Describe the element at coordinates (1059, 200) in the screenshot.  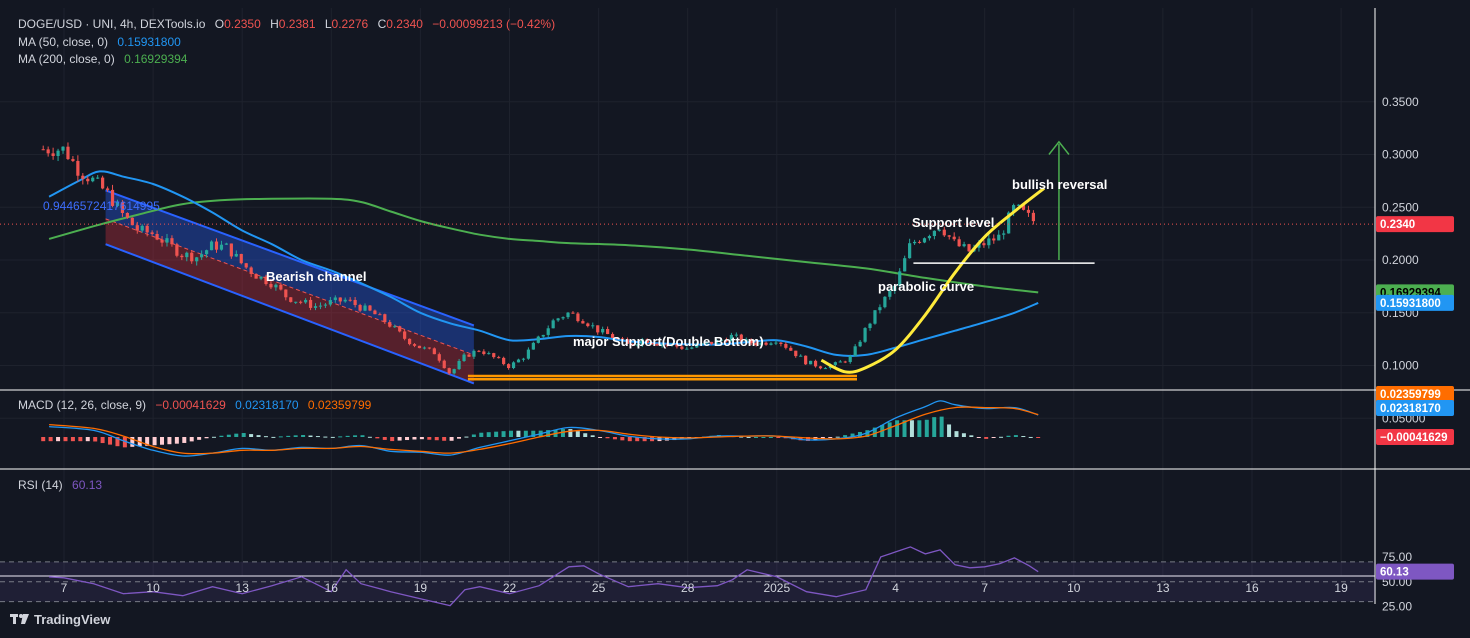
I see `bullish-arrow` at that location.